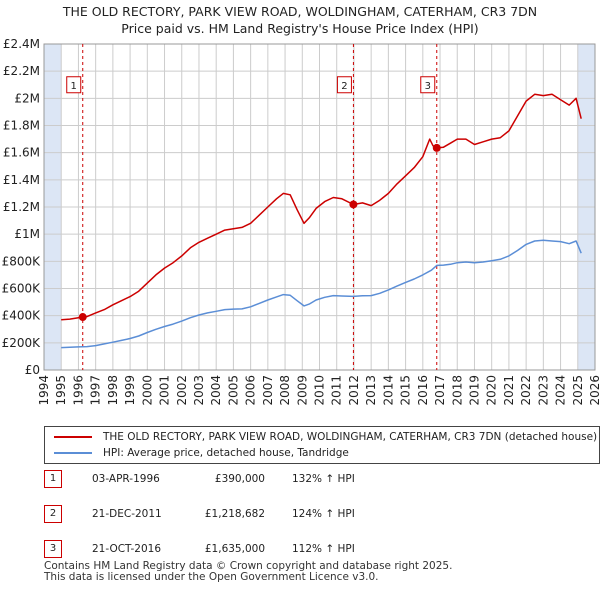  What do you see at coordinates (32, 370) in the screenshot?
I see `y-tick-label: £0` at bounding box center [32, 370].